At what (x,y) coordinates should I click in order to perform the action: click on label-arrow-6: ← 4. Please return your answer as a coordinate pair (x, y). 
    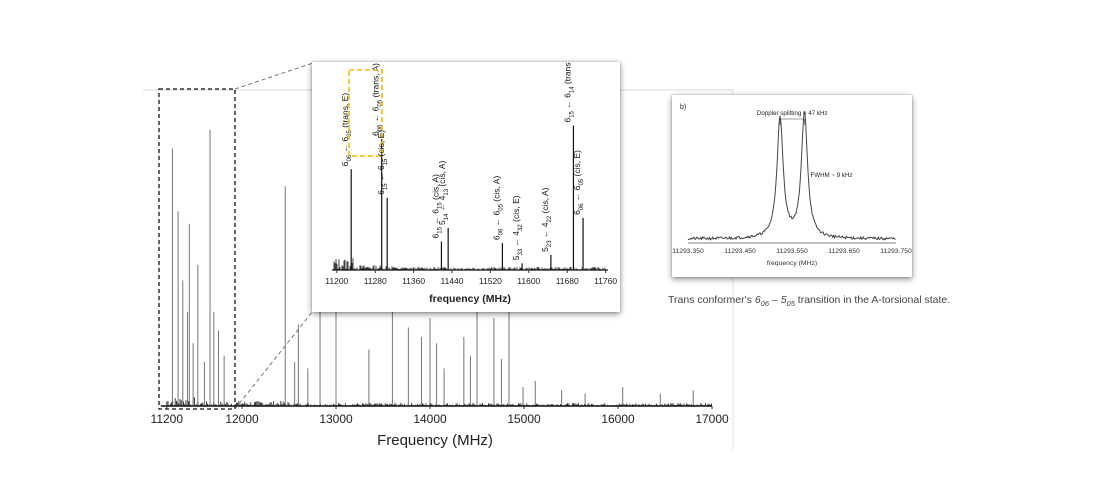
    Looking at the image, I should click on (516, 240).